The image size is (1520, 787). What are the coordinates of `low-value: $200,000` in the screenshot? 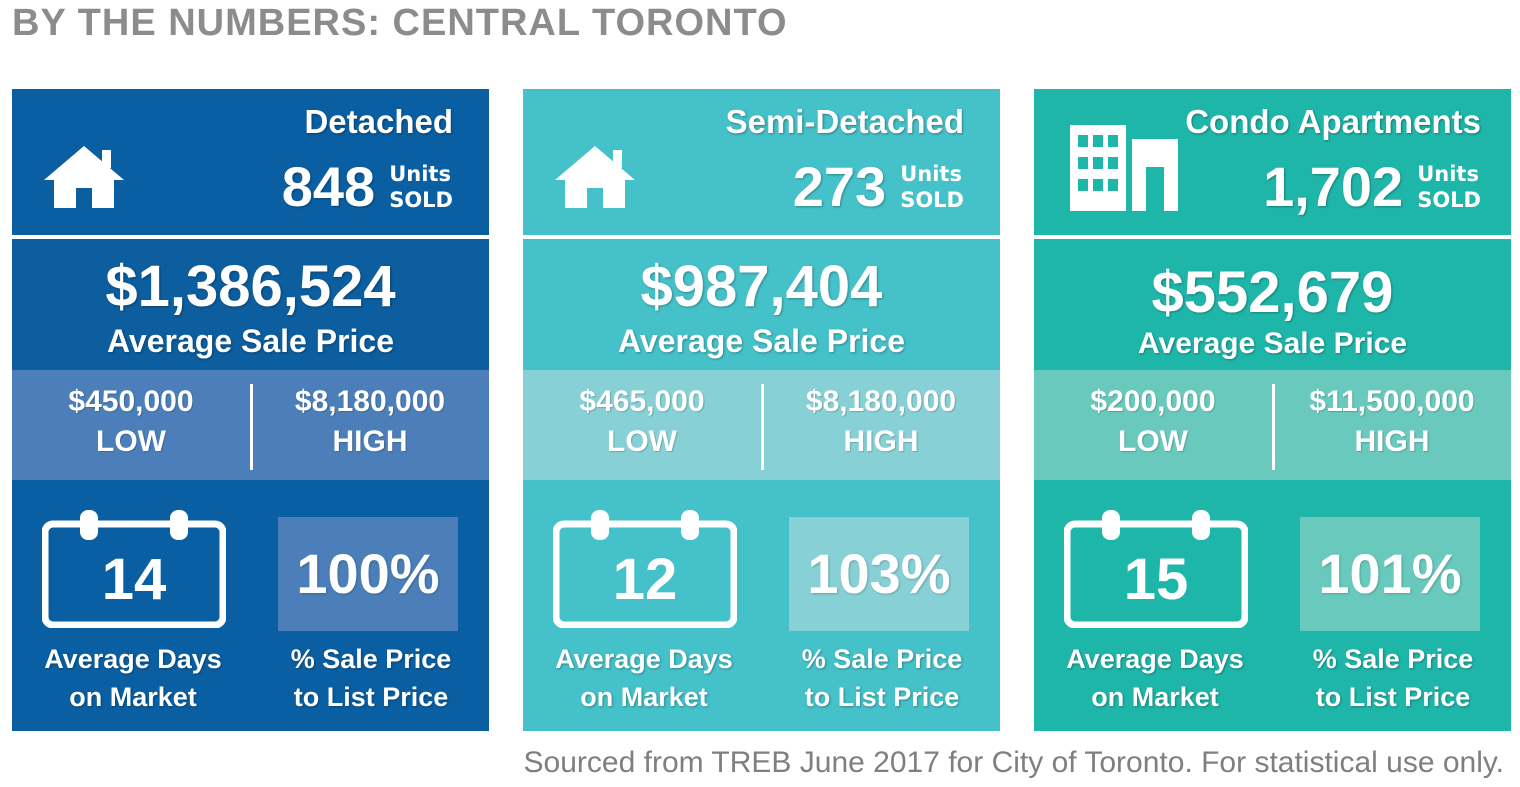 It's located at (1153, 401).